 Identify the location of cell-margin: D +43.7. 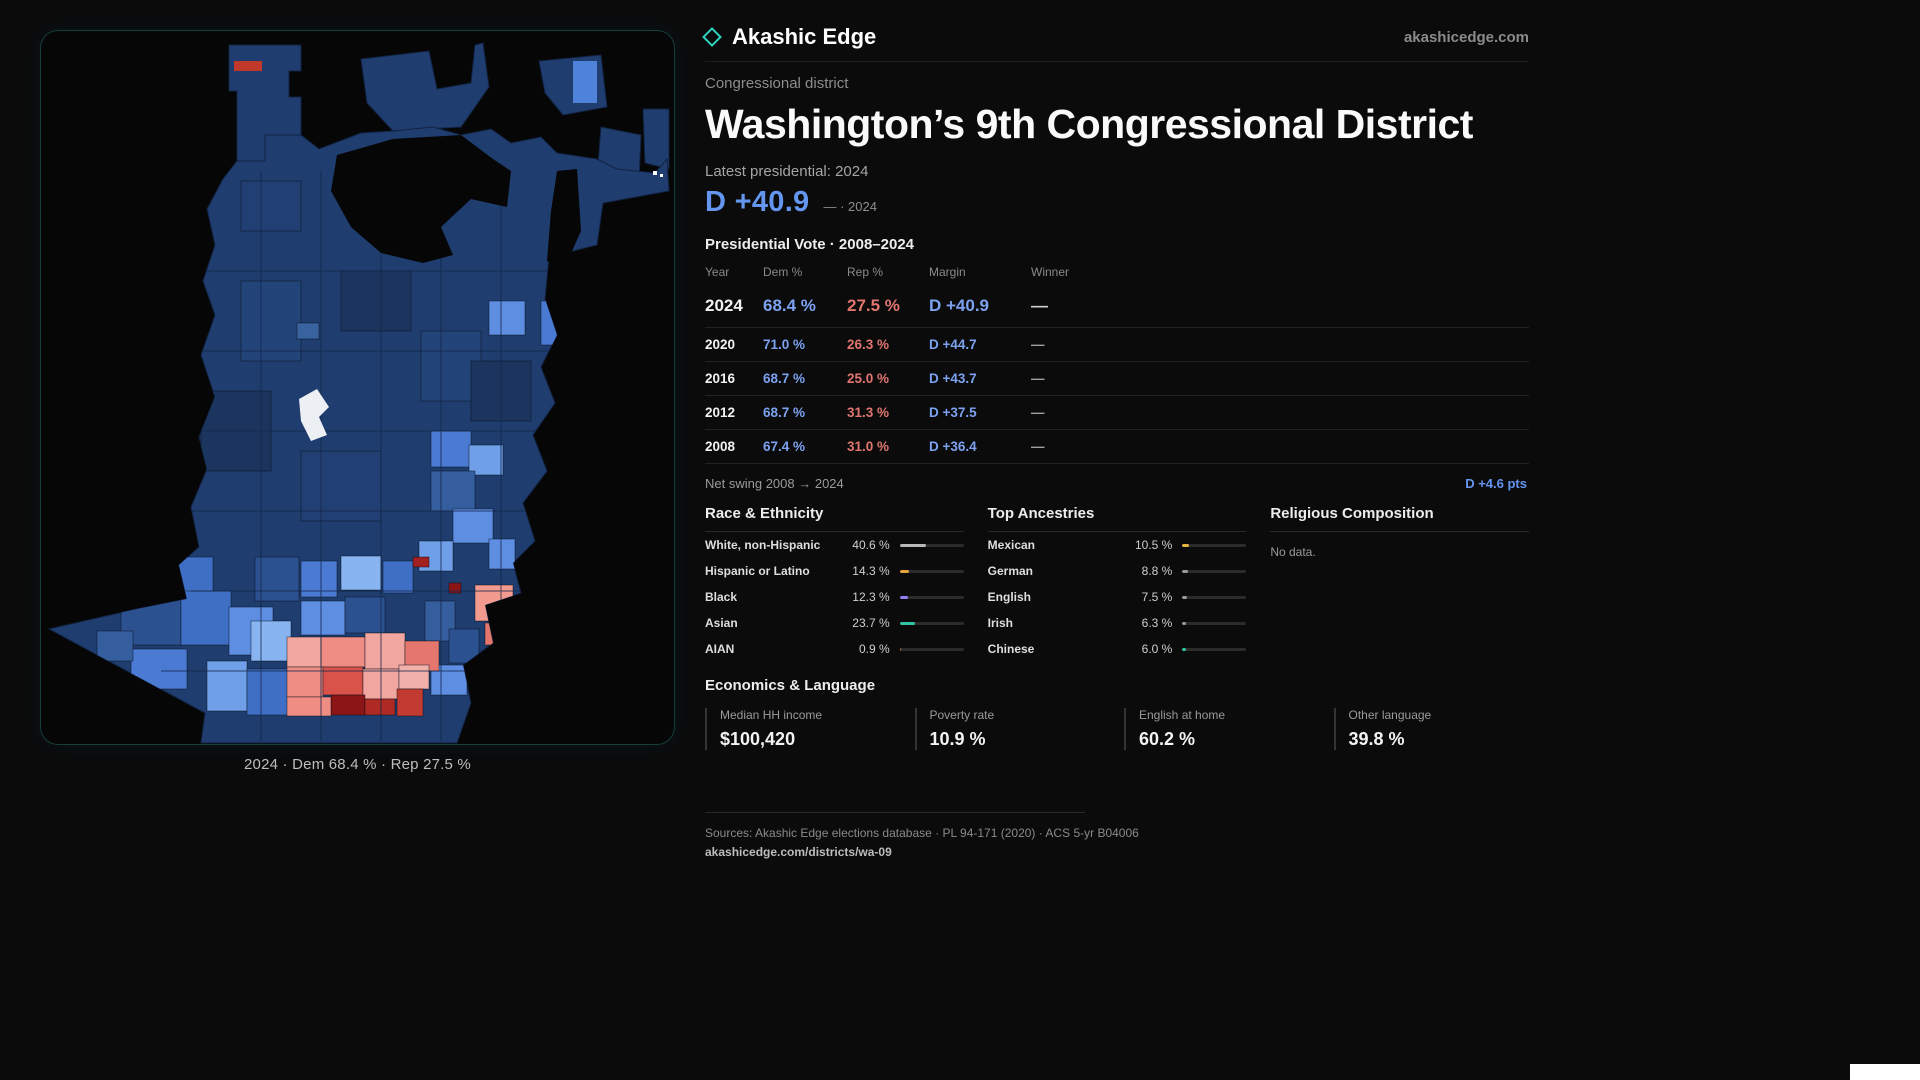
(953, 378).